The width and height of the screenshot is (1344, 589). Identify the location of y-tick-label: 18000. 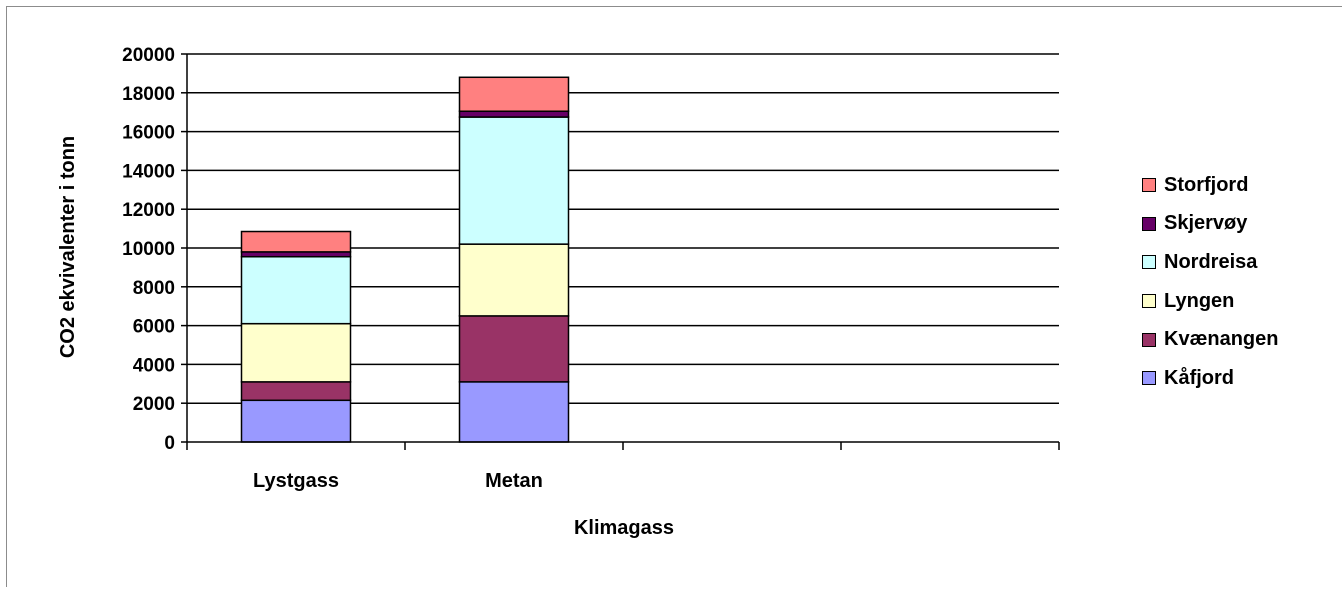
(148, 94).